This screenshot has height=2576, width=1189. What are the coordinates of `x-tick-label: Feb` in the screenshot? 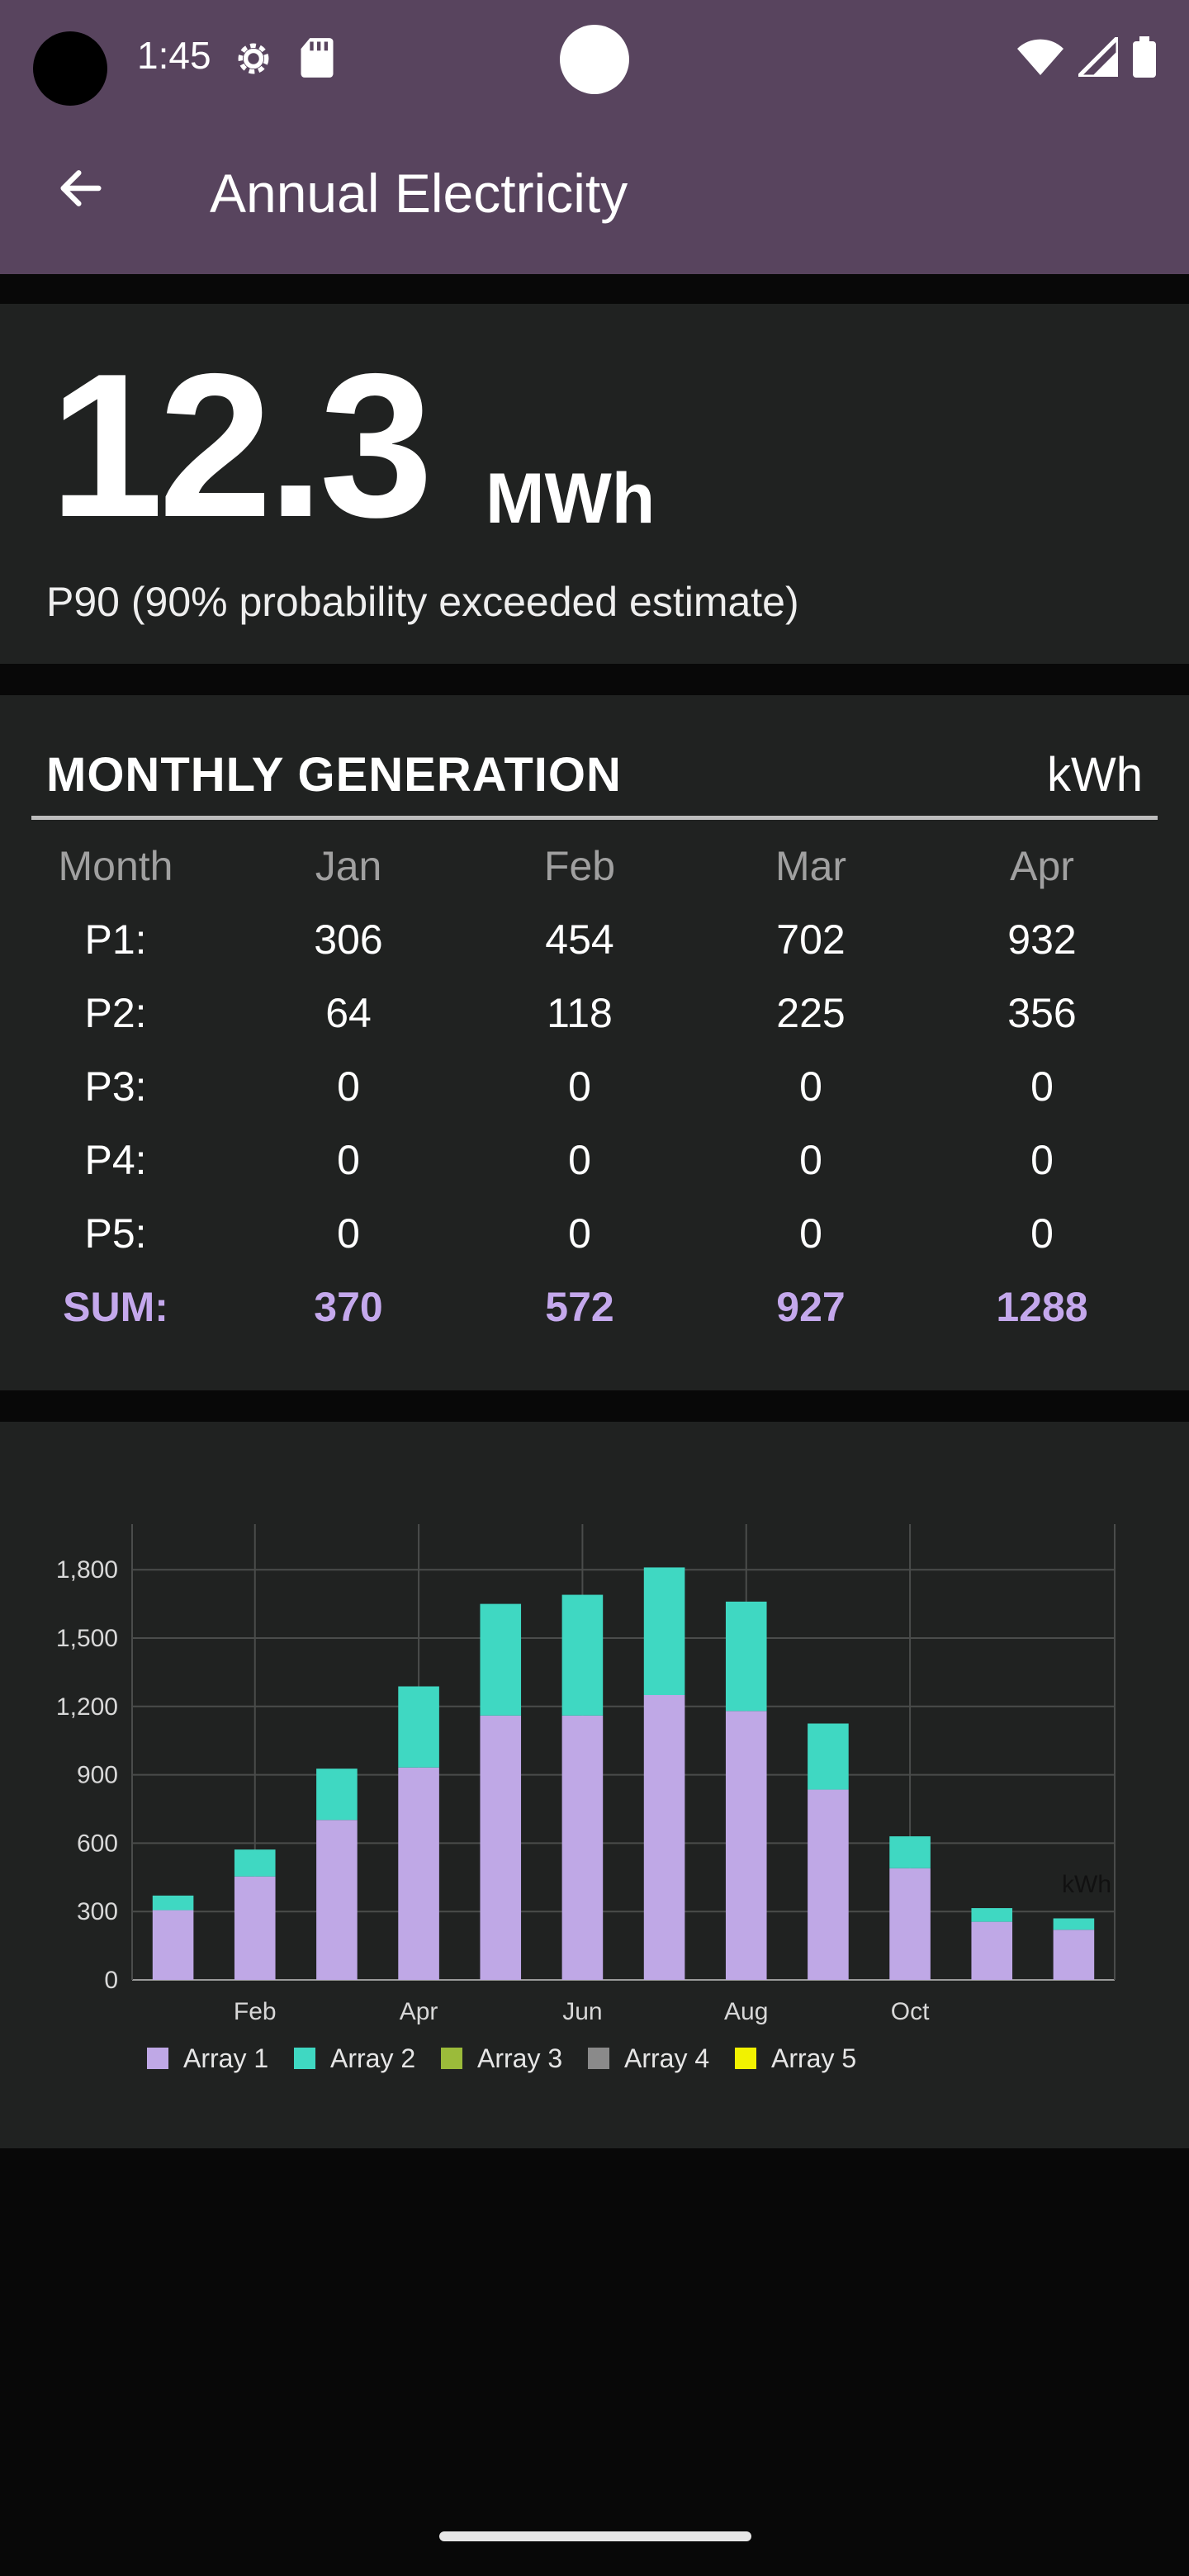 It's located at (255, 2011).